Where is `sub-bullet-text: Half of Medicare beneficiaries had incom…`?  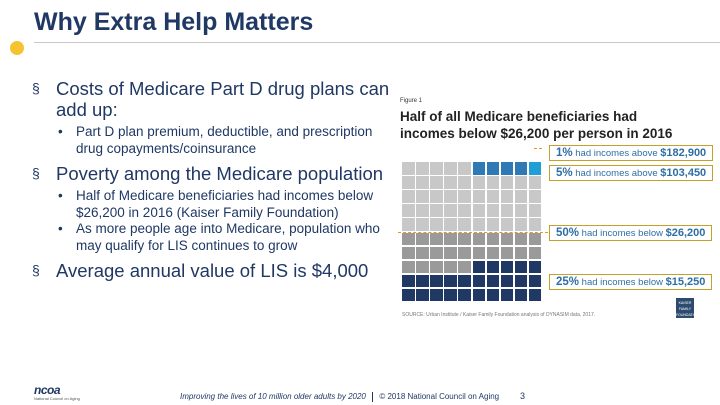
sub-bullet-text: Half of Medicare beneficiaries had incom… is located at coordinates (225, 204).